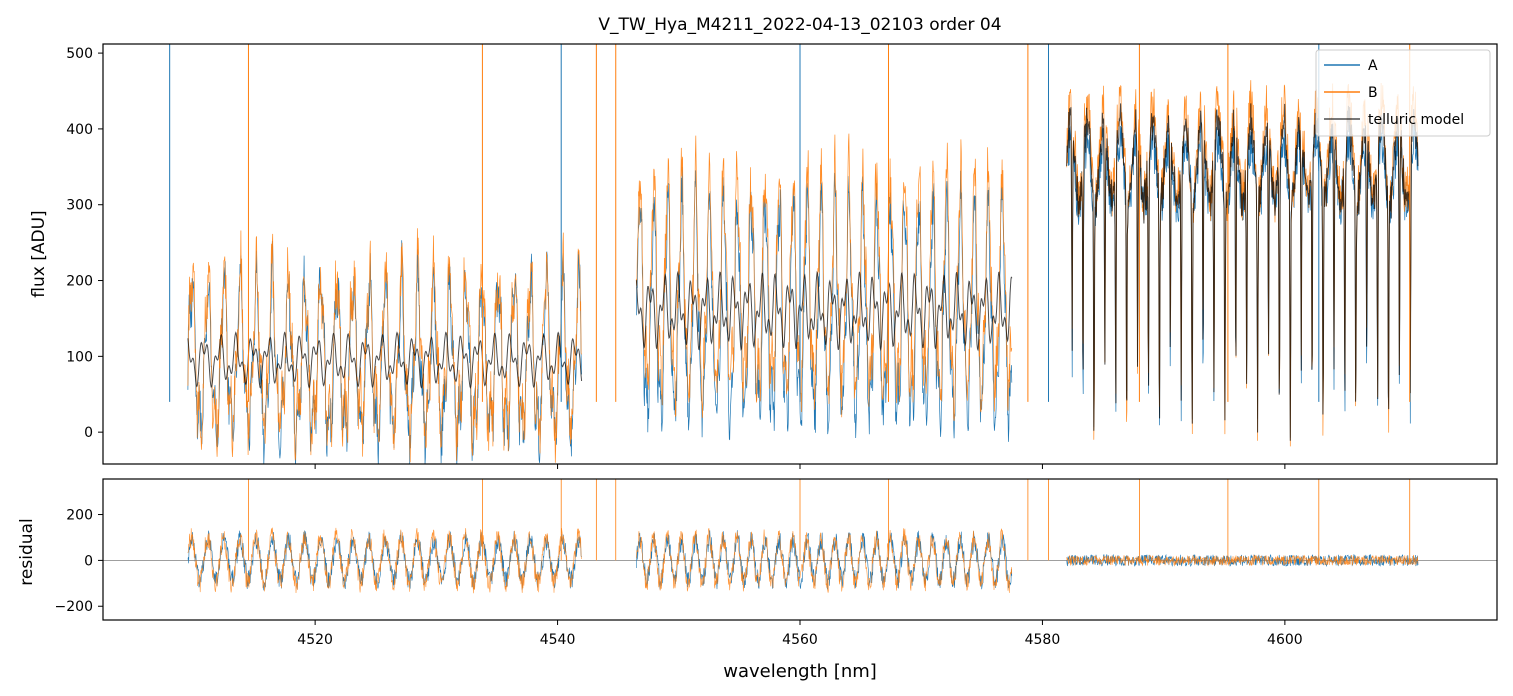 The width and height of the screenshot is (1513, 696). Describe the element at coordinates (27, 551) in the screenshot. I see `residual-y-label: residual` at that location.